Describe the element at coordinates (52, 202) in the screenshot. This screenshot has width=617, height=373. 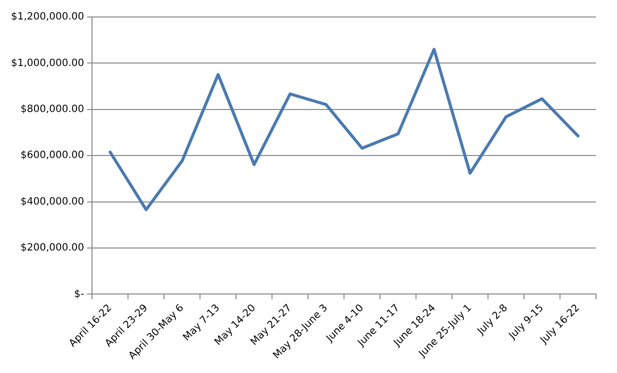
I see `y-tick-label: $400,000.00` at that location.